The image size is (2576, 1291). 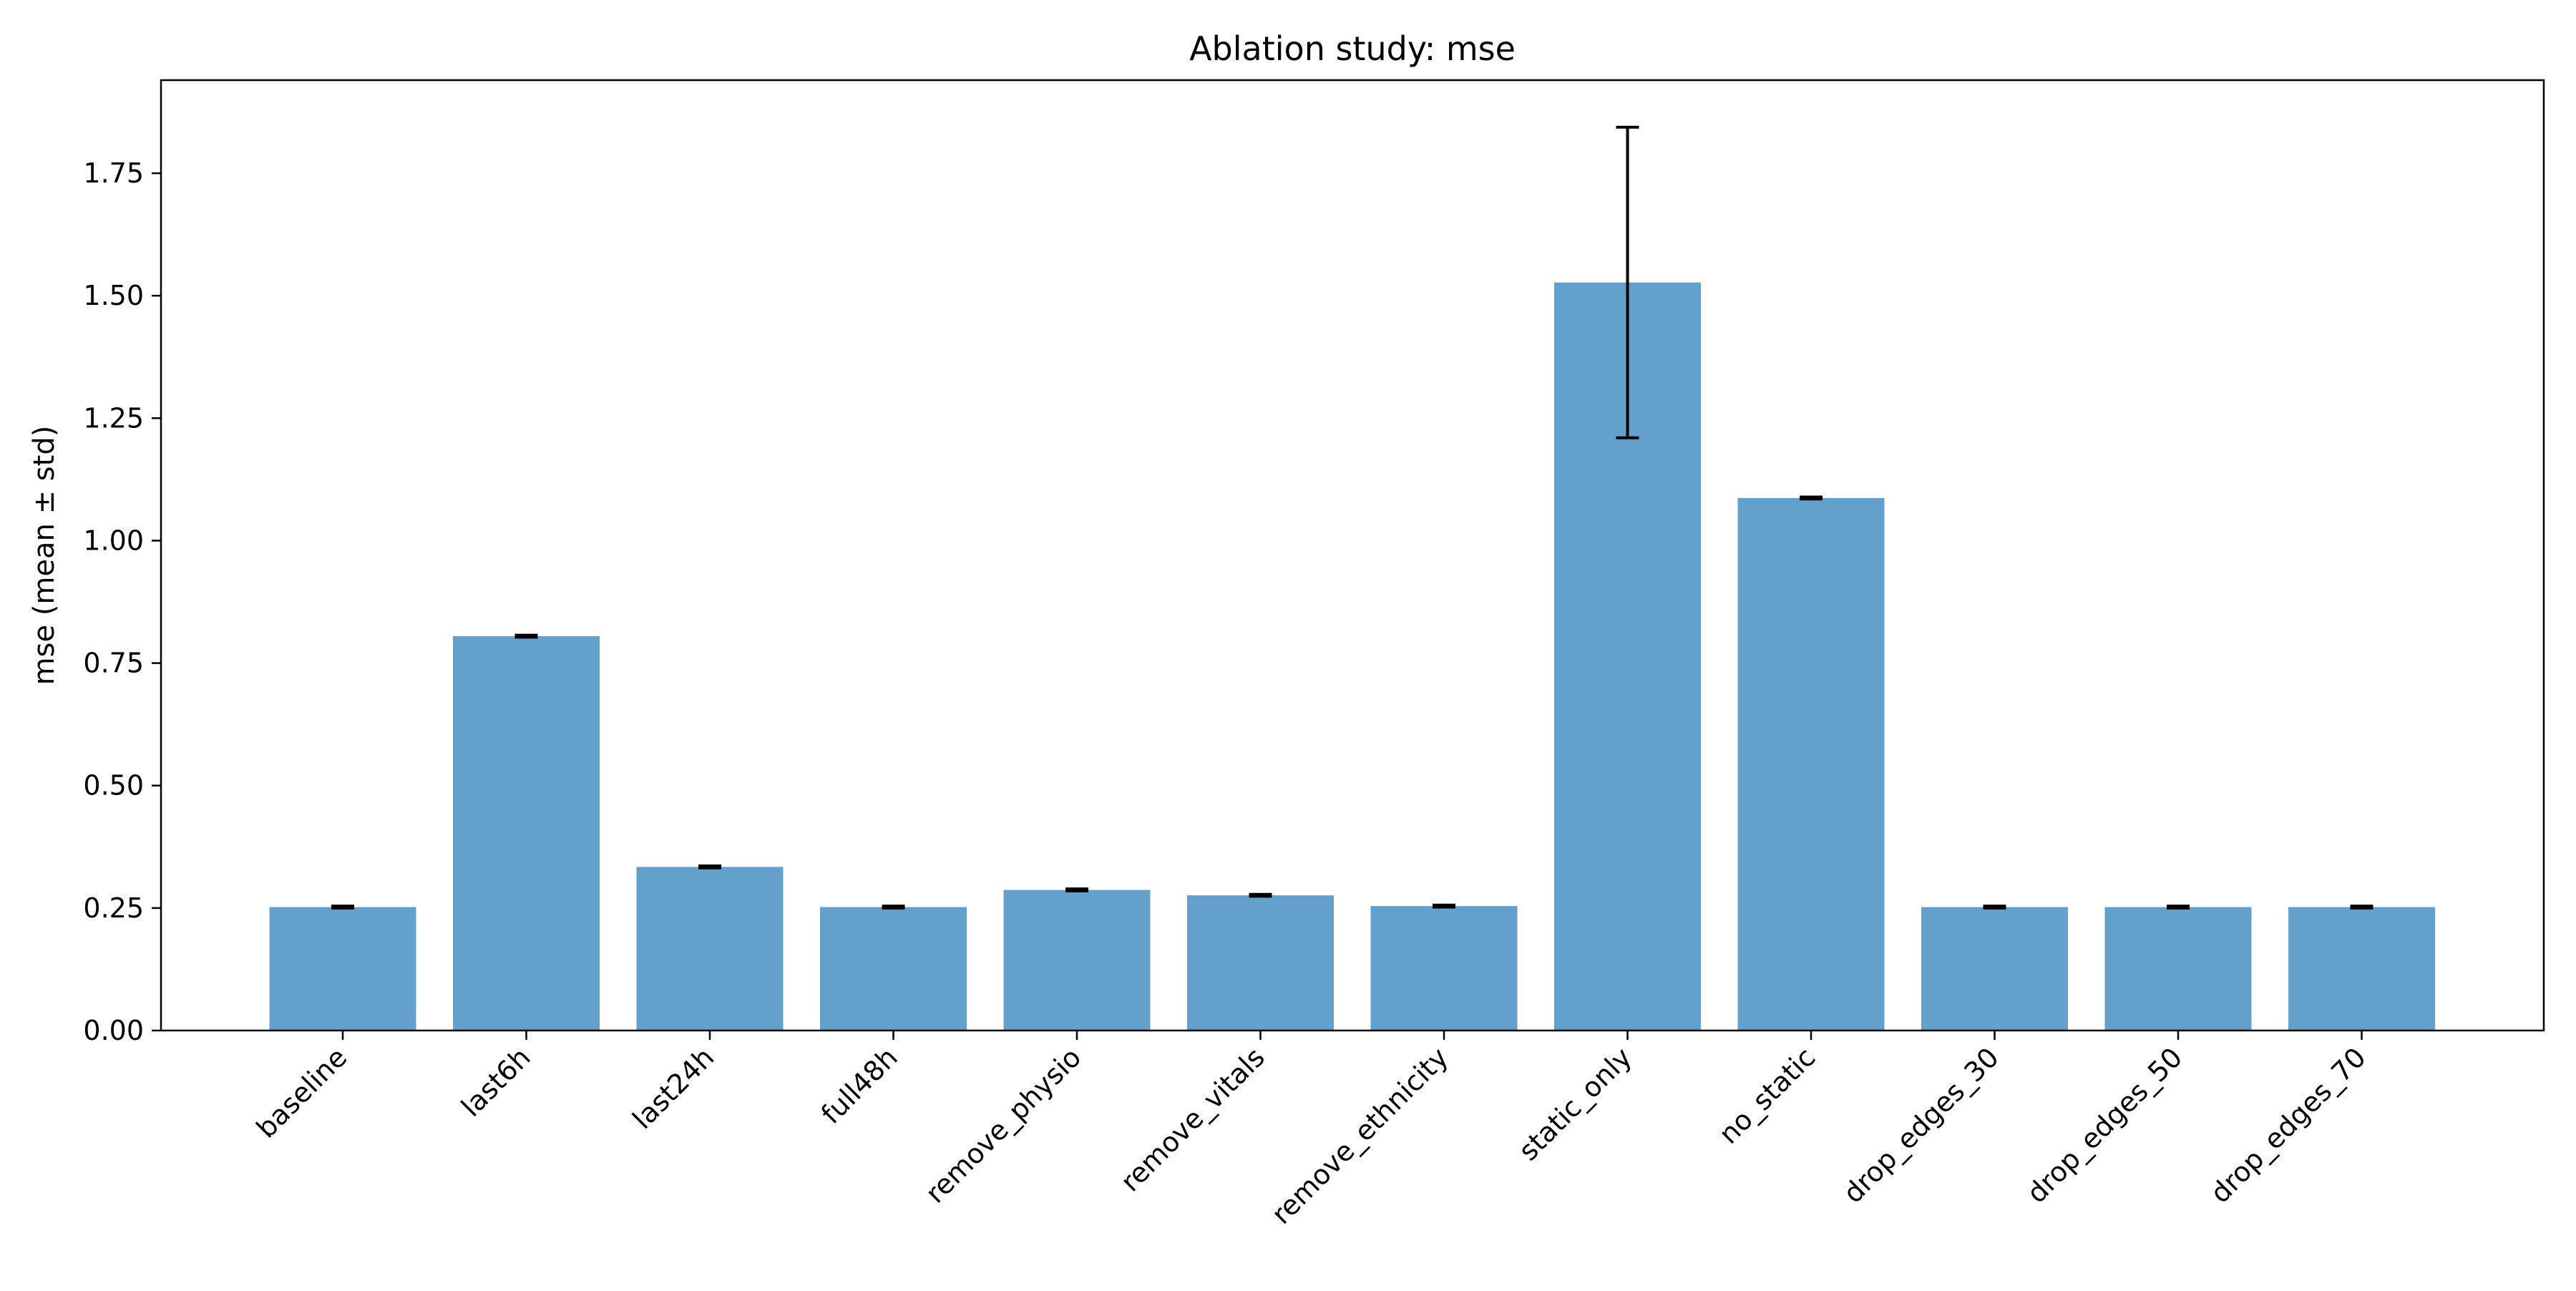 I want to click on error-bar-full48h, so click(x=894, y=907).